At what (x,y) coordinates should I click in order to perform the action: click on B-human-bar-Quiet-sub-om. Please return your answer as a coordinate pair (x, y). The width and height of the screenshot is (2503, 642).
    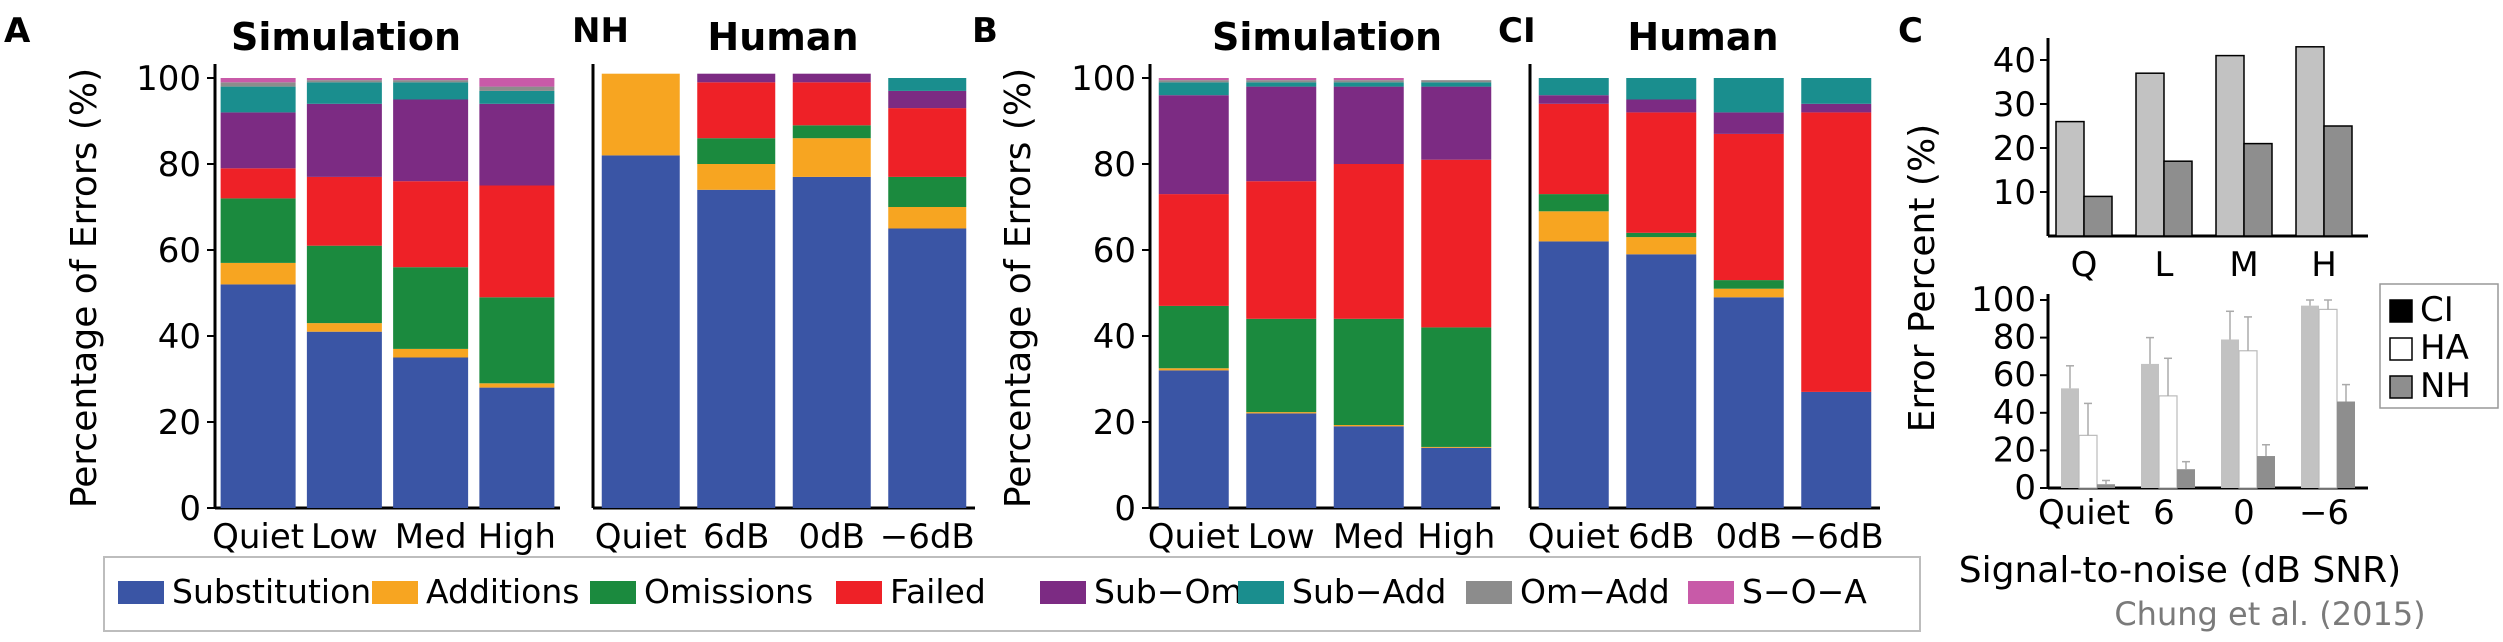
    Looking at the image, I should click on (1573, 99).